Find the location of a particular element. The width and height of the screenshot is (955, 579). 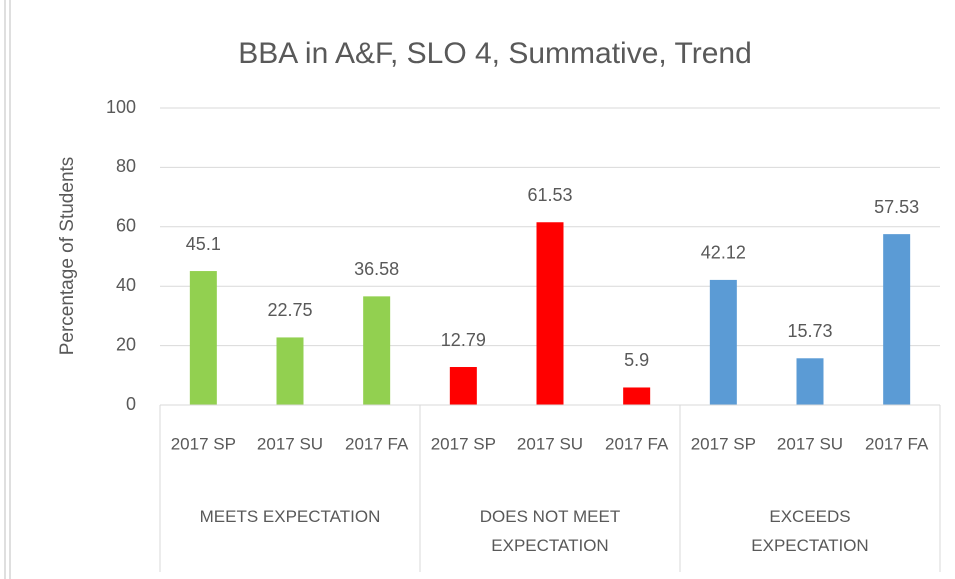

y-tick-label: 40 is located at coordinates (126, 285).